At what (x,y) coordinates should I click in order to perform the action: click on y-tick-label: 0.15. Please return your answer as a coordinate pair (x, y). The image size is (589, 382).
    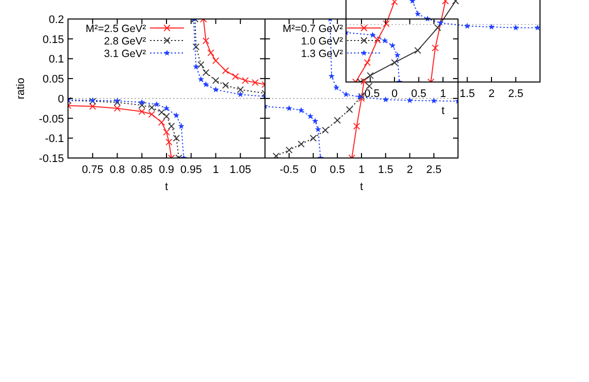
    Looking at the image, I should click on (53, 40).